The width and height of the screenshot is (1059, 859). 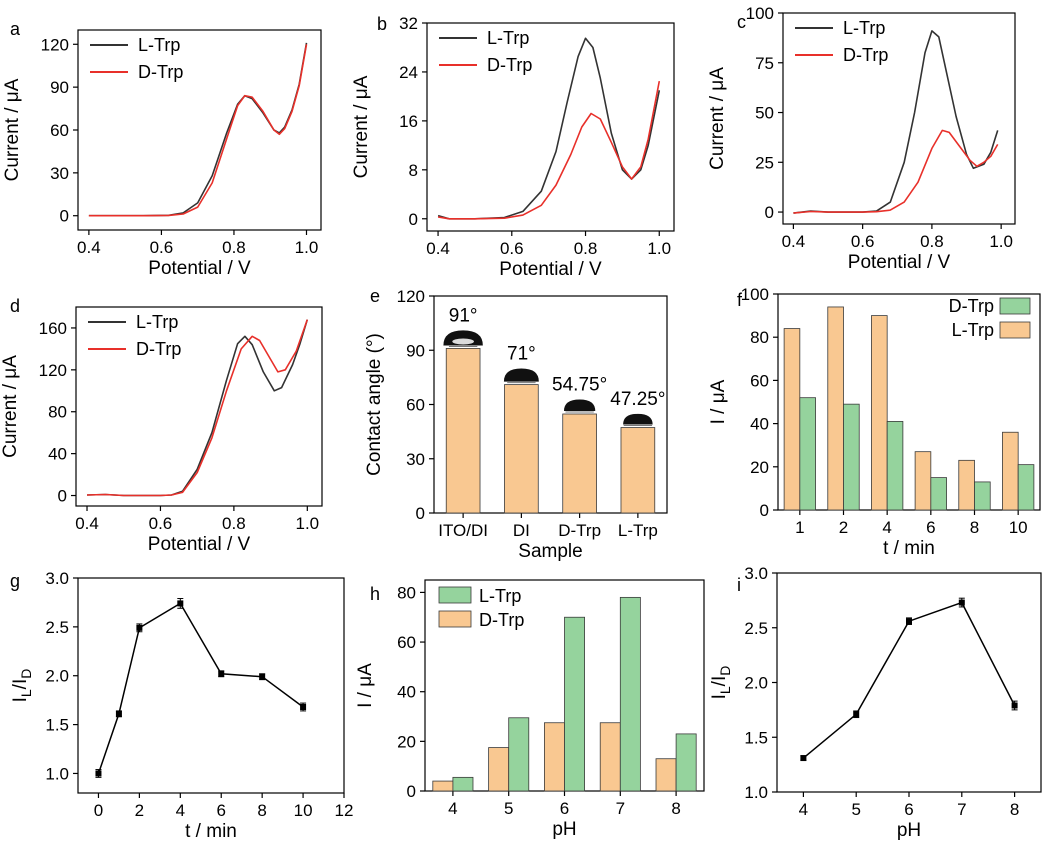 What do you see at coordinates (26, 674) in the screenshot?
I see `y-axis-title-part: D` at bounding box center [26, 674].